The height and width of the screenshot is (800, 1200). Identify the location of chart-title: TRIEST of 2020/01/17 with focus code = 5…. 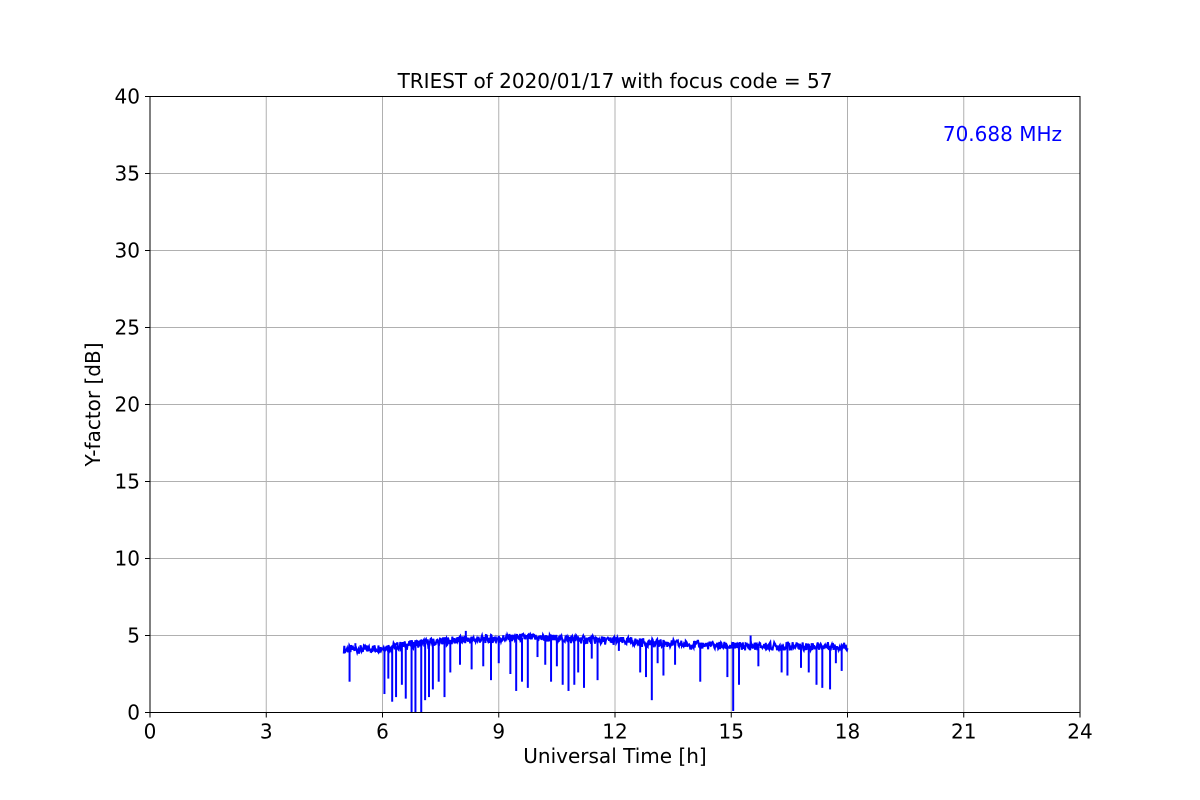
(615, 81).